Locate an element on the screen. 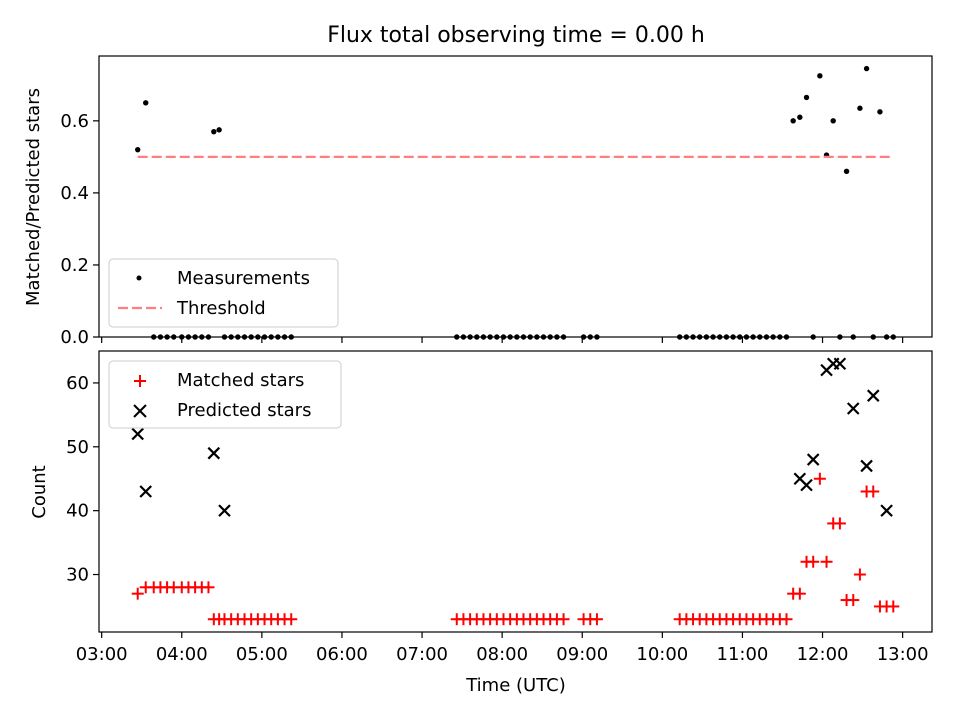 This screenshot has width=960, height=720. legend-predicted-marker is located at coordinates (140, 411).